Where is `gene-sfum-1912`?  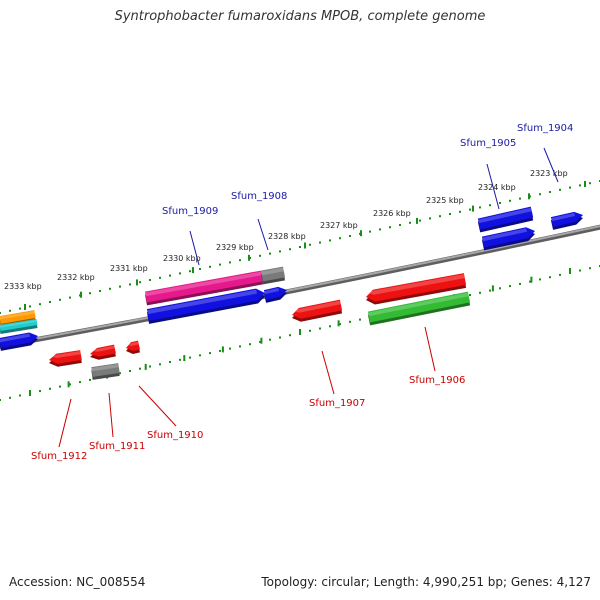
gene-sfum-1912 is located at coordinates (65, 358).